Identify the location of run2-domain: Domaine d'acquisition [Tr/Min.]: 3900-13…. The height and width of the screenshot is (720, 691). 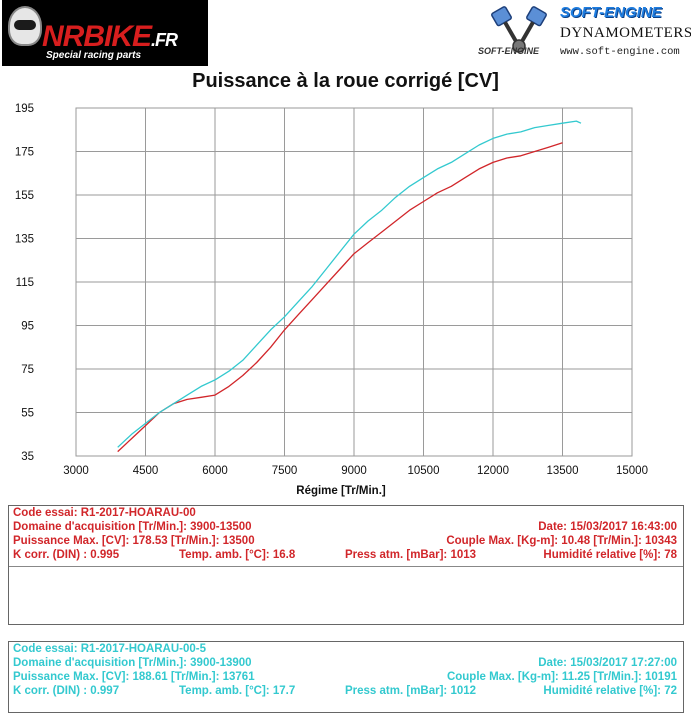
(132, 663).